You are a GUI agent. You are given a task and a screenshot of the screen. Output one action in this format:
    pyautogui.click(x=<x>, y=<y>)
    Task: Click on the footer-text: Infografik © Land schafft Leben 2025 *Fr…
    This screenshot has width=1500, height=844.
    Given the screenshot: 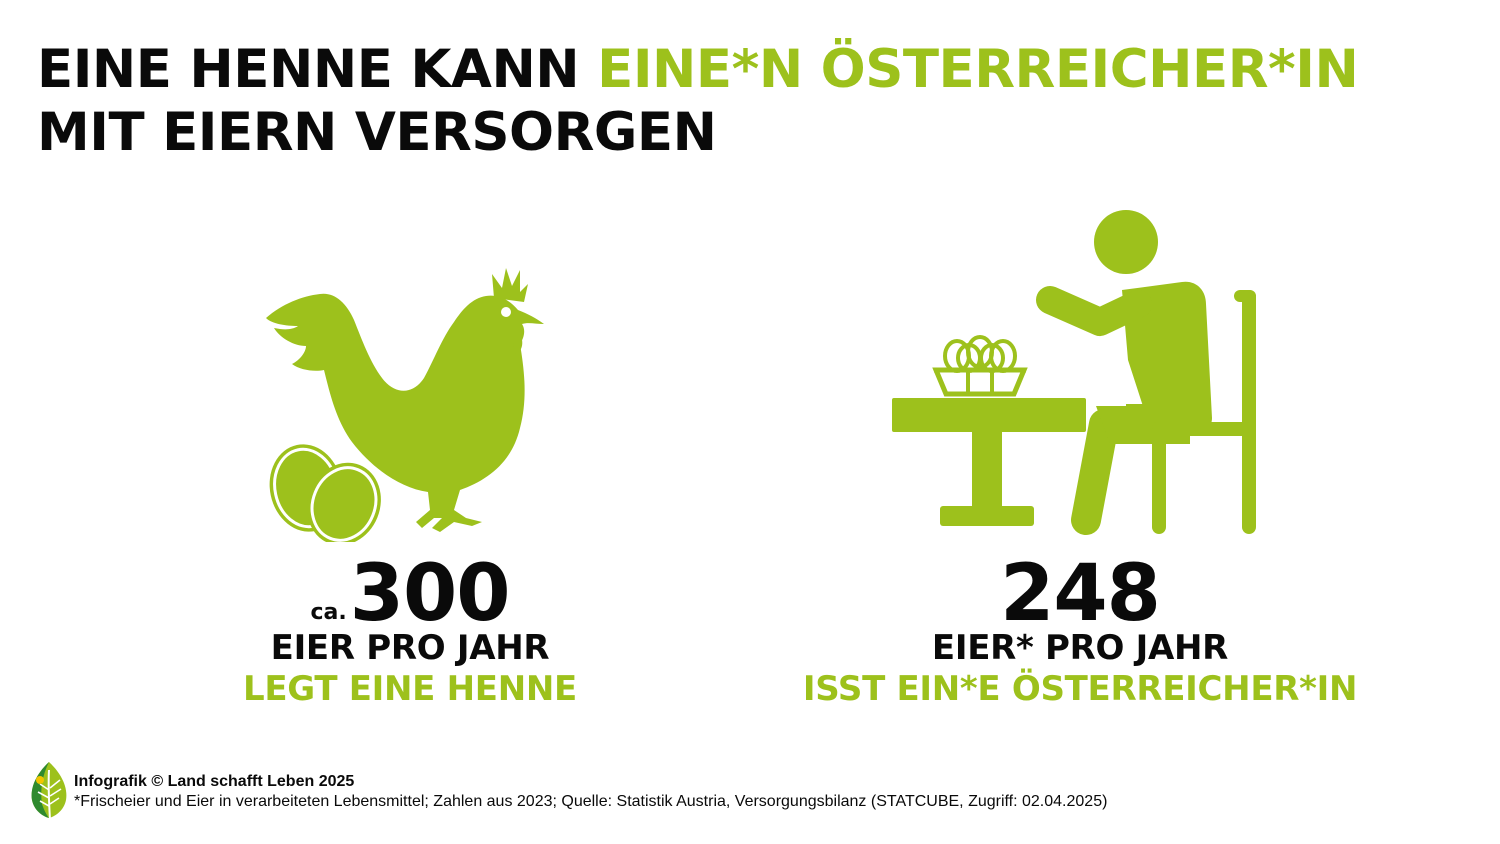 What is the action you would take?
    pyautogui.click(x=590, y=786)
    